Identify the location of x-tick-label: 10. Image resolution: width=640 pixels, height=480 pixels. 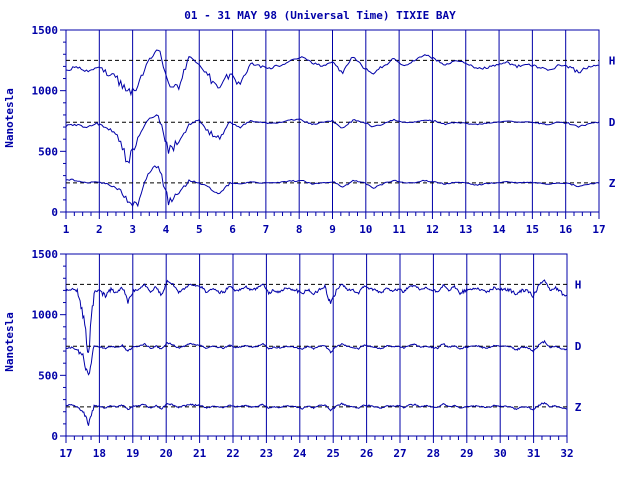
(365, 229).